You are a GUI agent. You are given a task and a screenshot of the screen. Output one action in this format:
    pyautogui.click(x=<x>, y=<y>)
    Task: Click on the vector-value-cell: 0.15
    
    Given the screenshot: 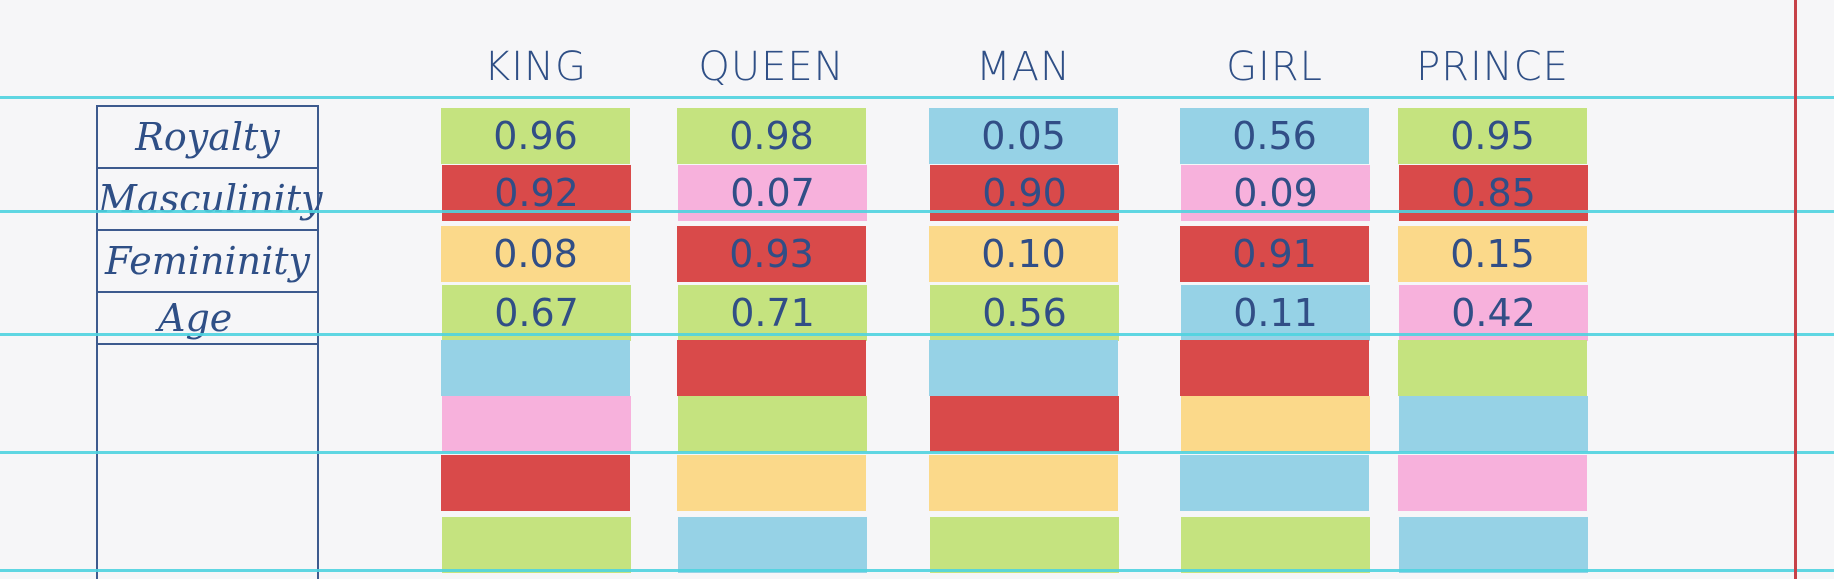 What is the action you would take?
    pyautogui.click(x=1492, y=254)
    